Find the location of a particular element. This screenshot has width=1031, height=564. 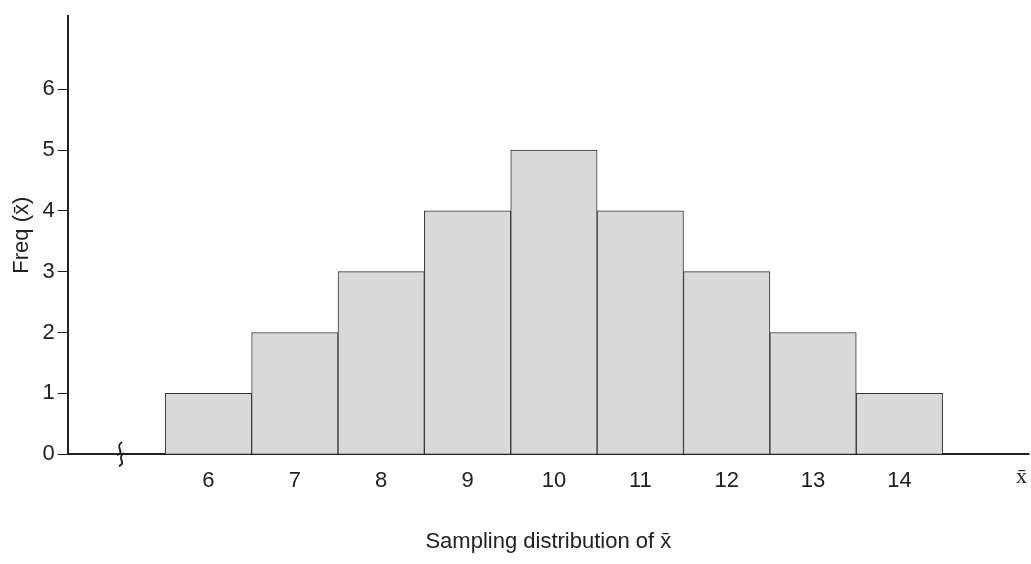

x-tick-label: 14 is located at coordinates (899, 480).